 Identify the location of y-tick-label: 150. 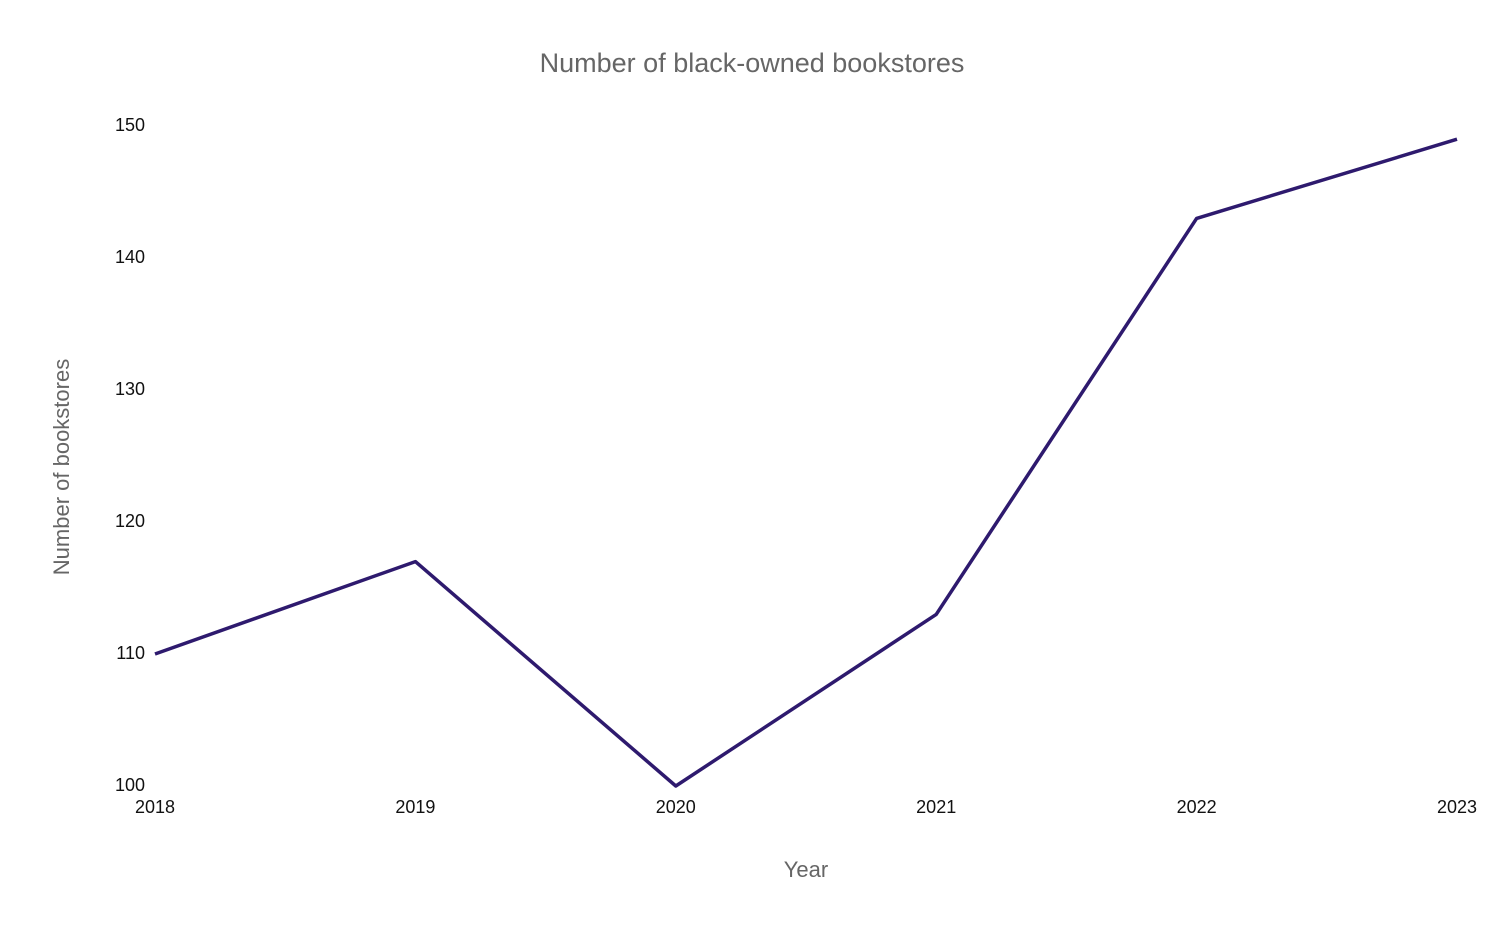
(130, 125).